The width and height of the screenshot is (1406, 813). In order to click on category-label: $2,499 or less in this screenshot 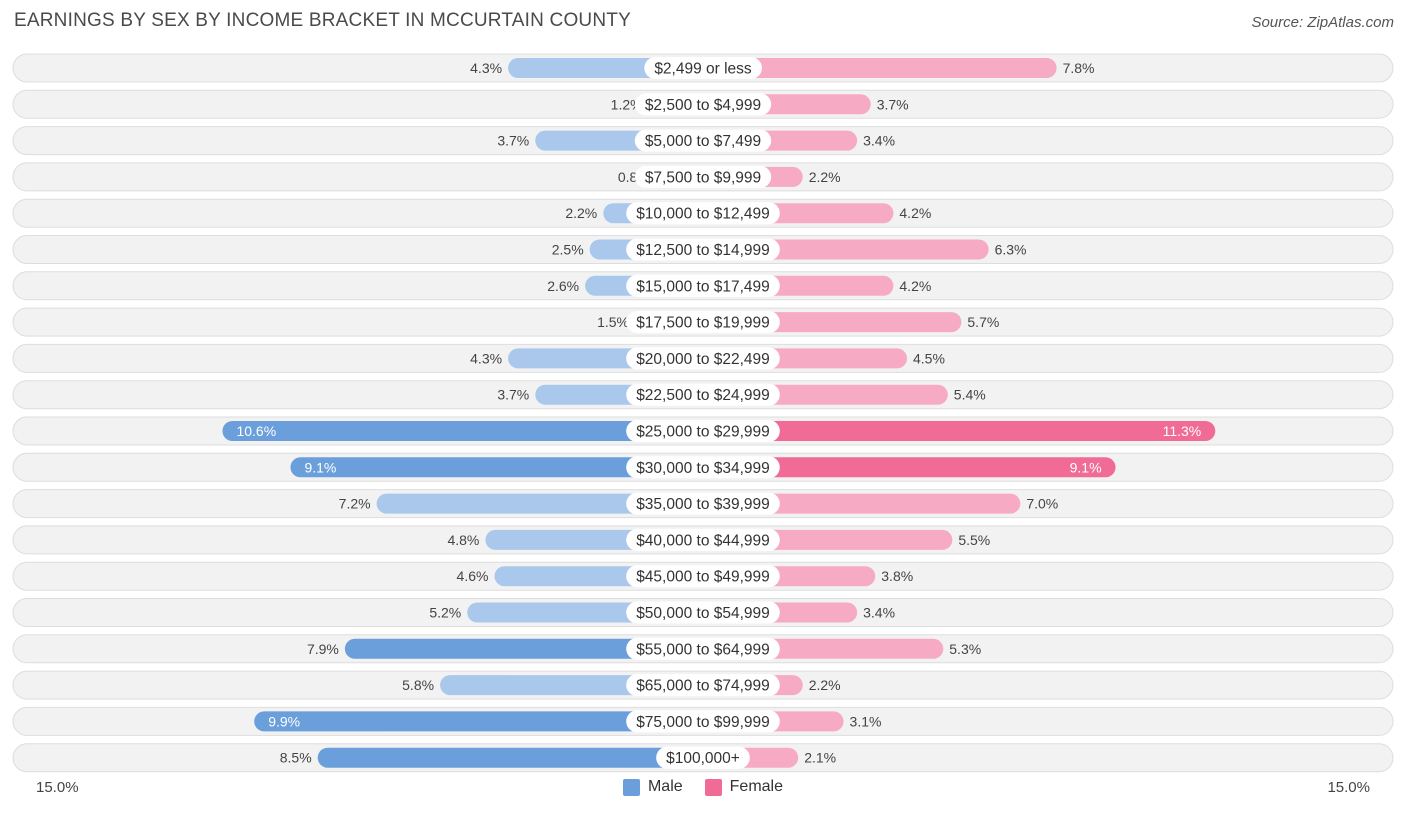, I will do `click(703, 69)`.